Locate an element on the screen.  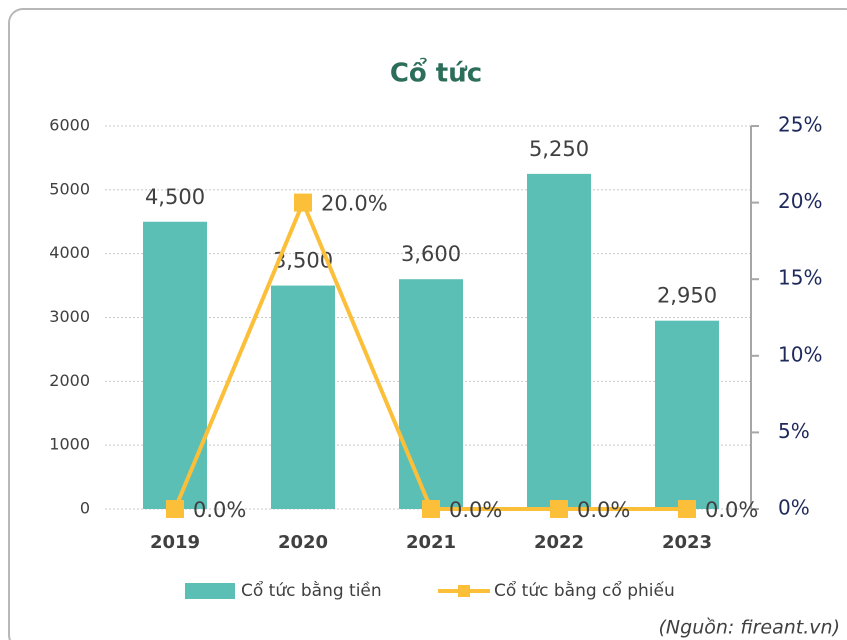
y-tick-label: 2000 is located at coordinates (69, 380).